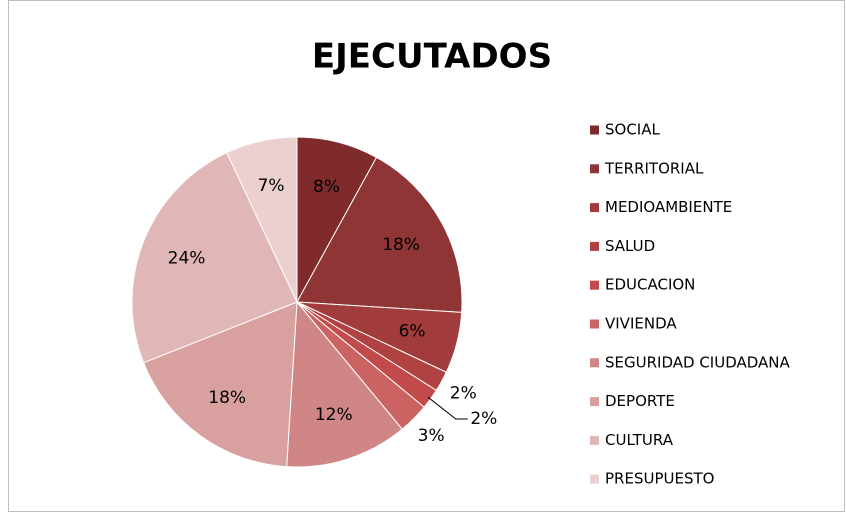 The image size is (846, 513). What do you see at coordinates (650, 285) in the screenshot?
I see `legend-label: EDUCACION` at bounding box center [650, 285].